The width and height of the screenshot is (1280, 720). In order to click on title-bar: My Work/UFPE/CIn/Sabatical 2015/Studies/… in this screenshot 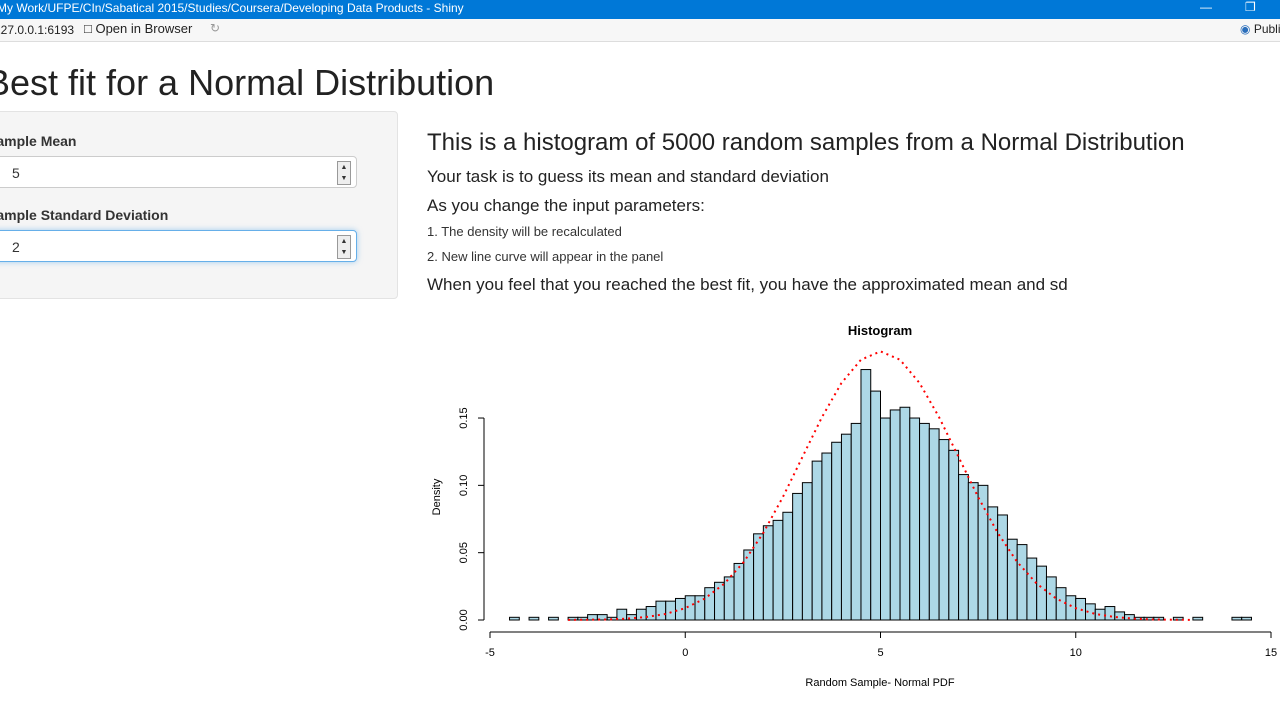, I will do `click(640, 9)`.